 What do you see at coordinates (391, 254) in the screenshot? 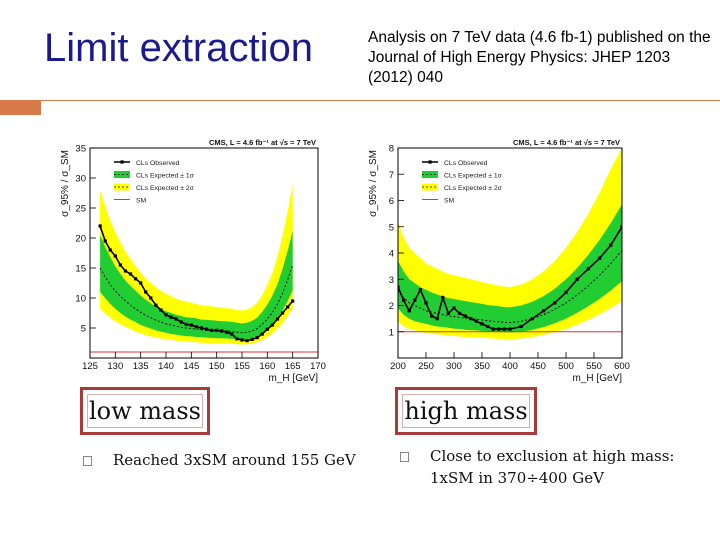
I see `y-tick-label: 4` at bounding box center [391, 254].